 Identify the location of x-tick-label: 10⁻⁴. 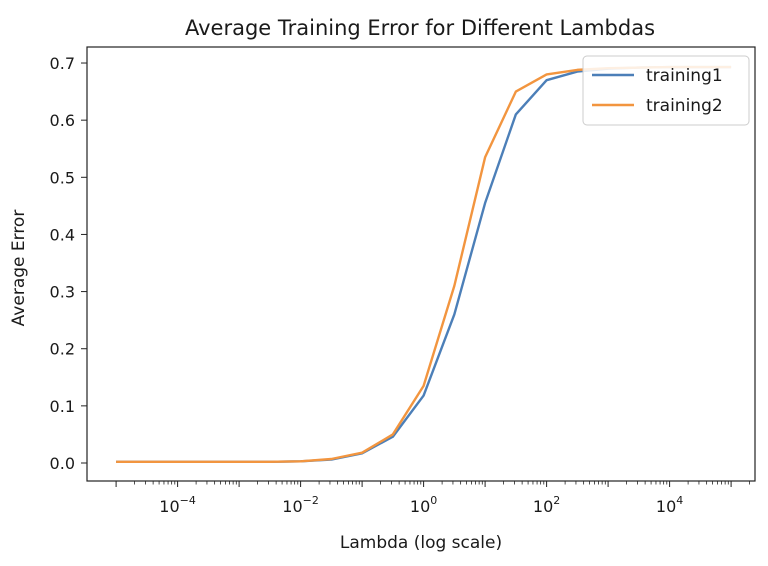
(177, 505).